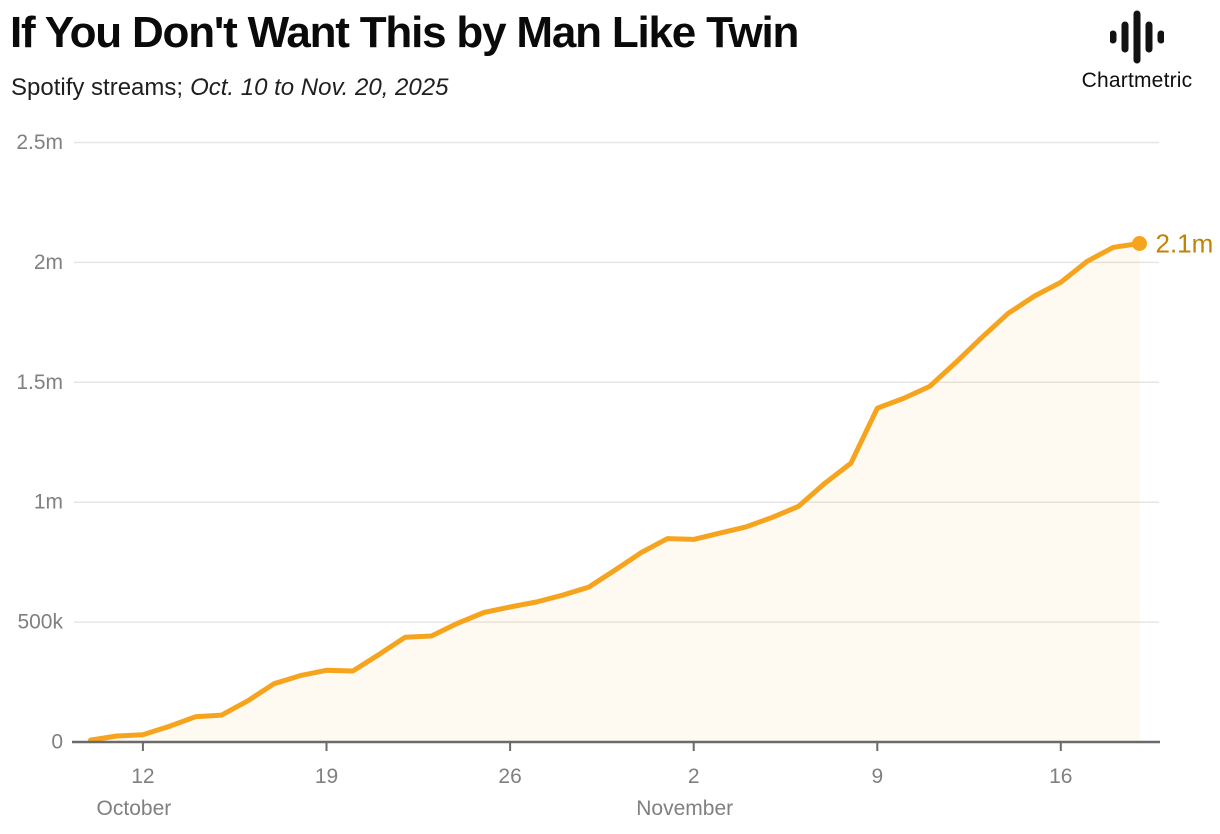 This screenshot has height=834, width=1220. I want to click on x-axis-tick-label: 12, so click(142, 776).